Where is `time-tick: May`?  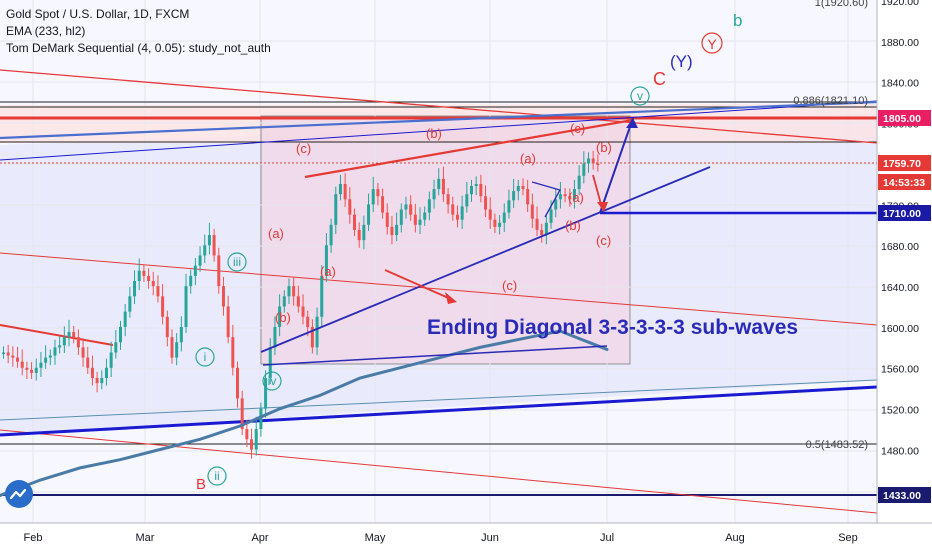
time-tick: May is located at coordinates (375, 538).